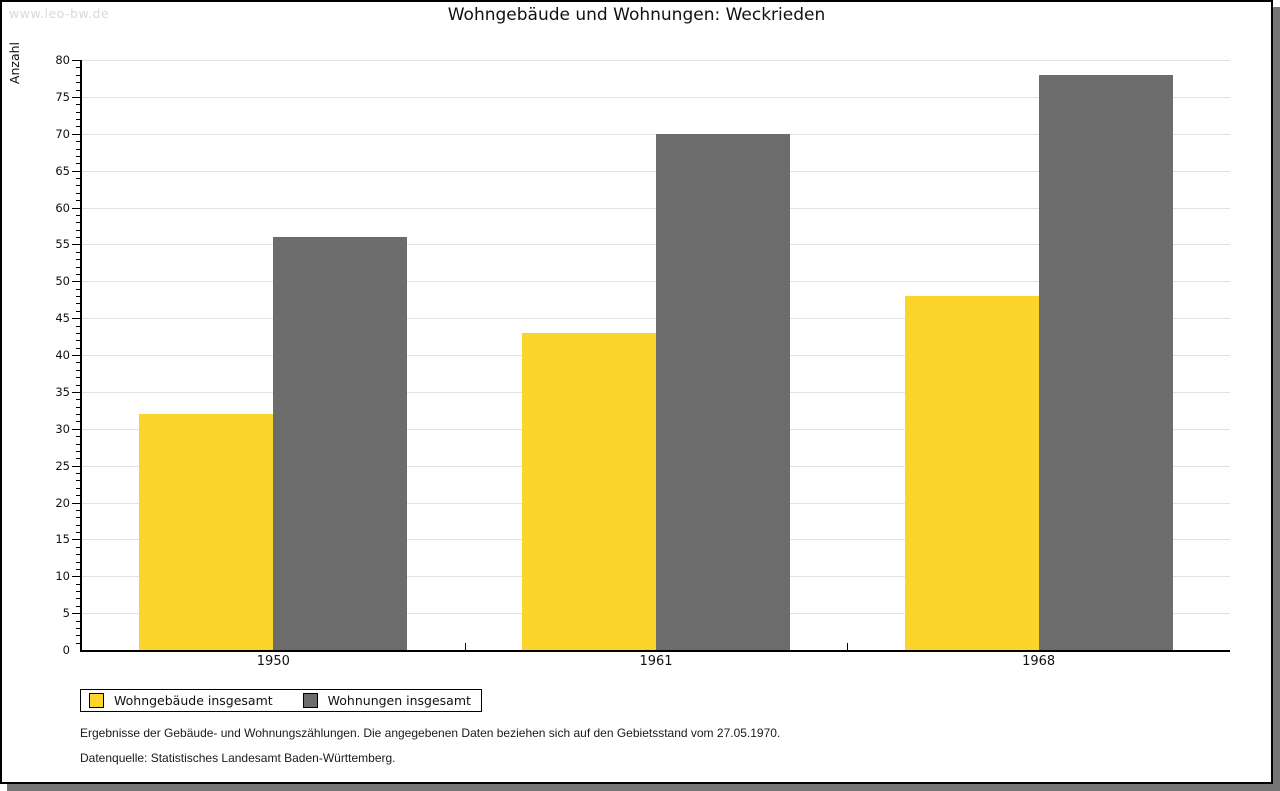  Describe the element at coordinates (1105, 362) in the screenshot. I see `bar-1968-series1` at that location.